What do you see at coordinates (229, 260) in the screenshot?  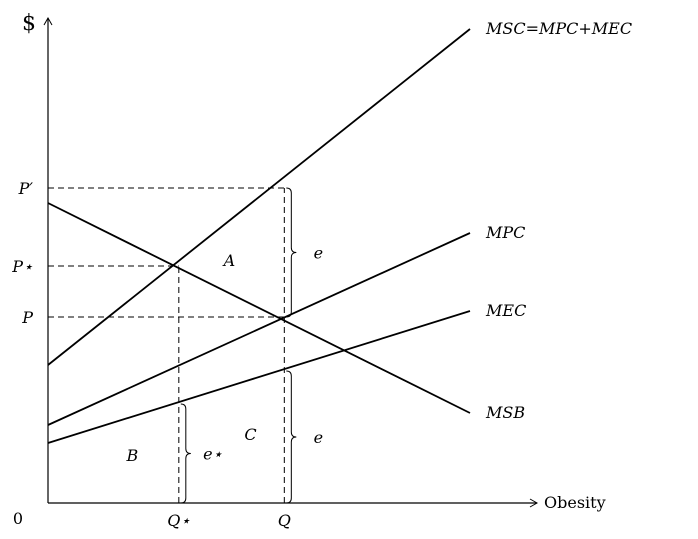 I see `region-label-a: A` at bounding box center [229, 260].